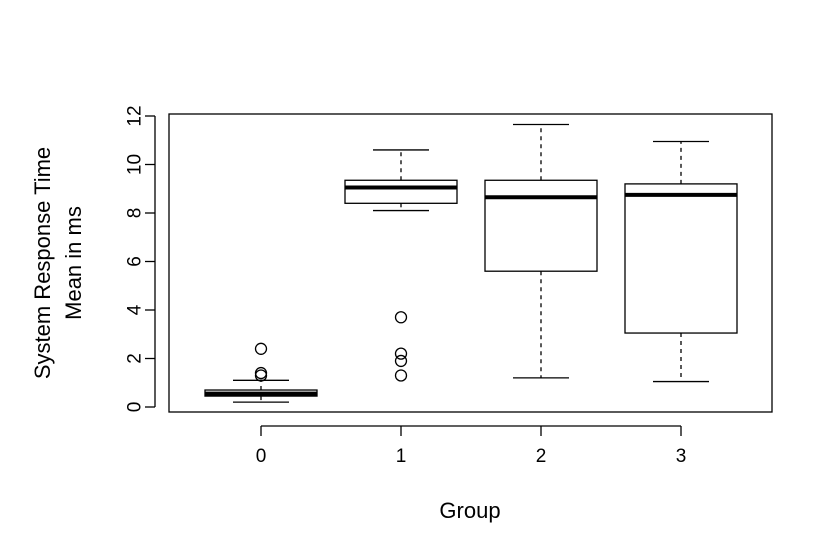 Image resolution: width=830 pixels, height=554 pixels. I want to click on y-tick-label: 6, so click(135, 261).